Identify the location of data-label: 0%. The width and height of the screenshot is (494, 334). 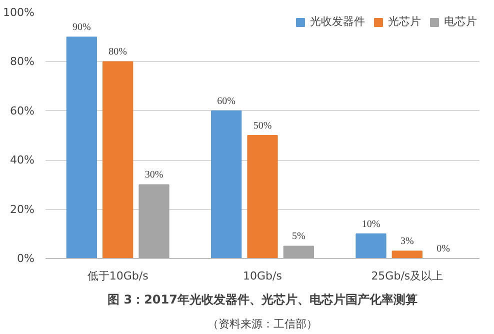
(443, 249).